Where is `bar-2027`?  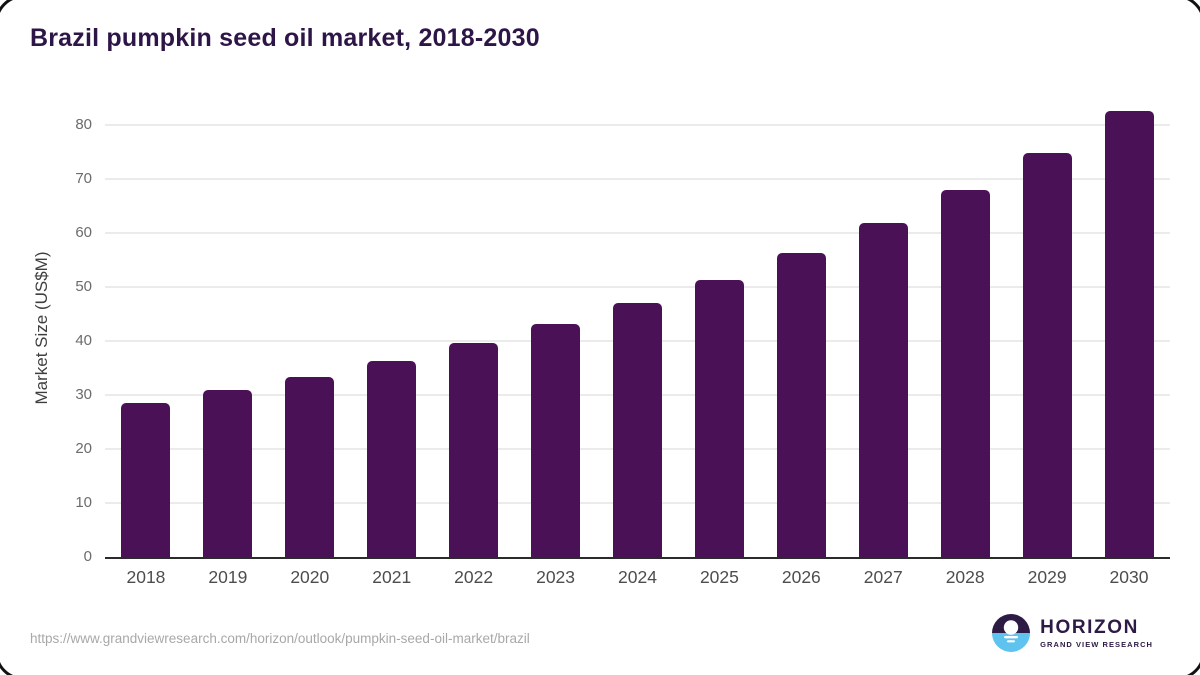 bar-2027 is located at coordinates (883, 390).